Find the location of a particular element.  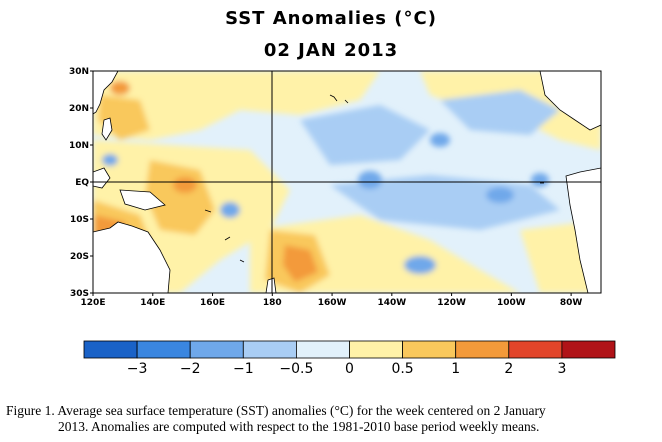

region-warm-pool is located at coordinates (180, 197).